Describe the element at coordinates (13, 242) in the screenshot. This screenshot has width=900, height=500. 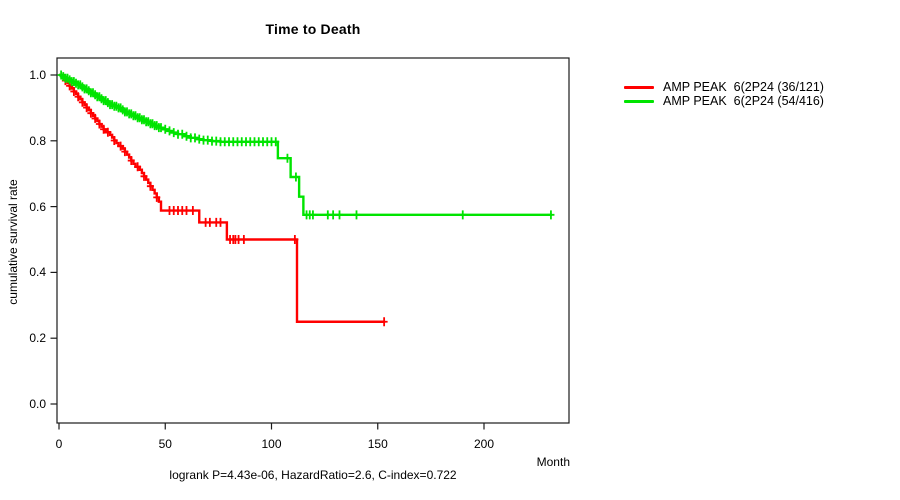
I see `y-axis-label: cumulative survival rate` at that location.